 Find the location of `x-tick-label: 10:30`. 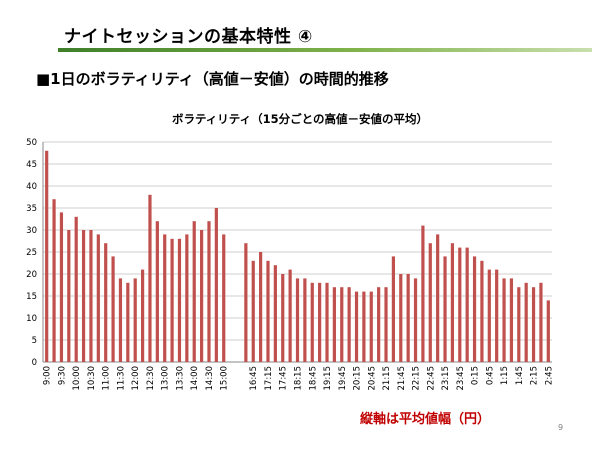

x-tick-label: 10:30 is located at coordinates (92, 378).